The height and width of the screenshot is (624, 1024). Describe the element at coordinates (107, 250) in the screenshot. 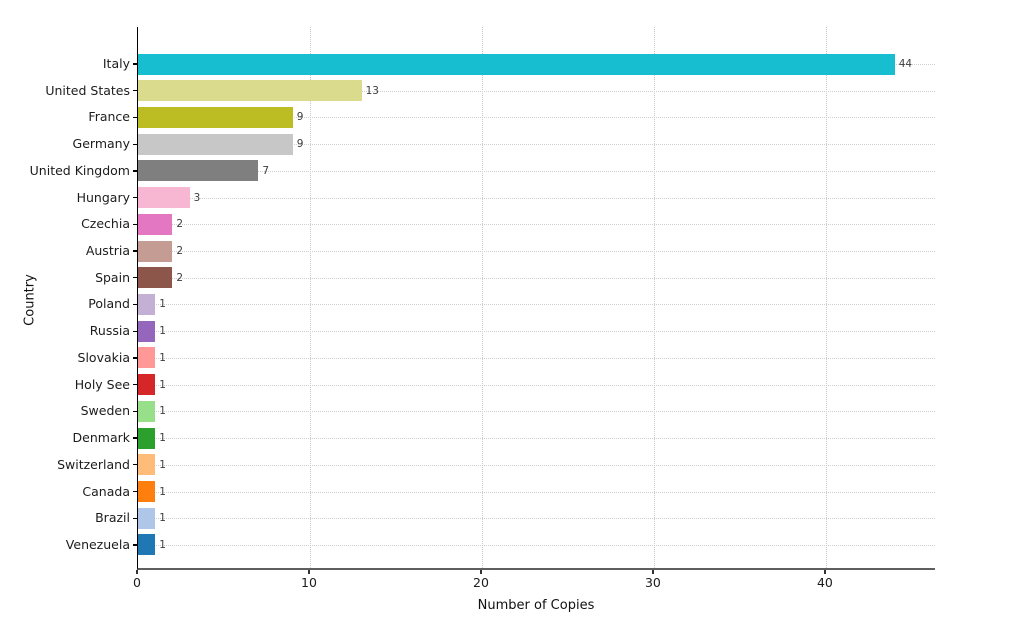

I see `y-tick-label: Austria` at that location.